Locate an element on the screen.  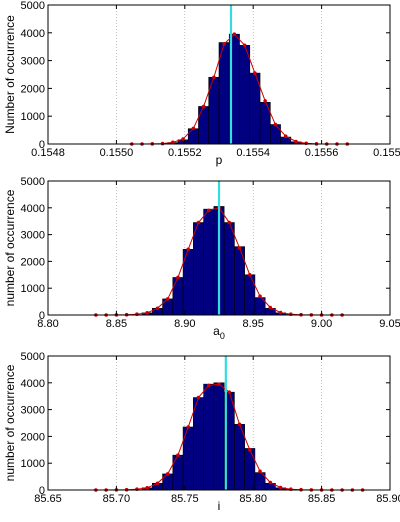
x-tick-label: 8.85 is located at coordinates (116, 324).